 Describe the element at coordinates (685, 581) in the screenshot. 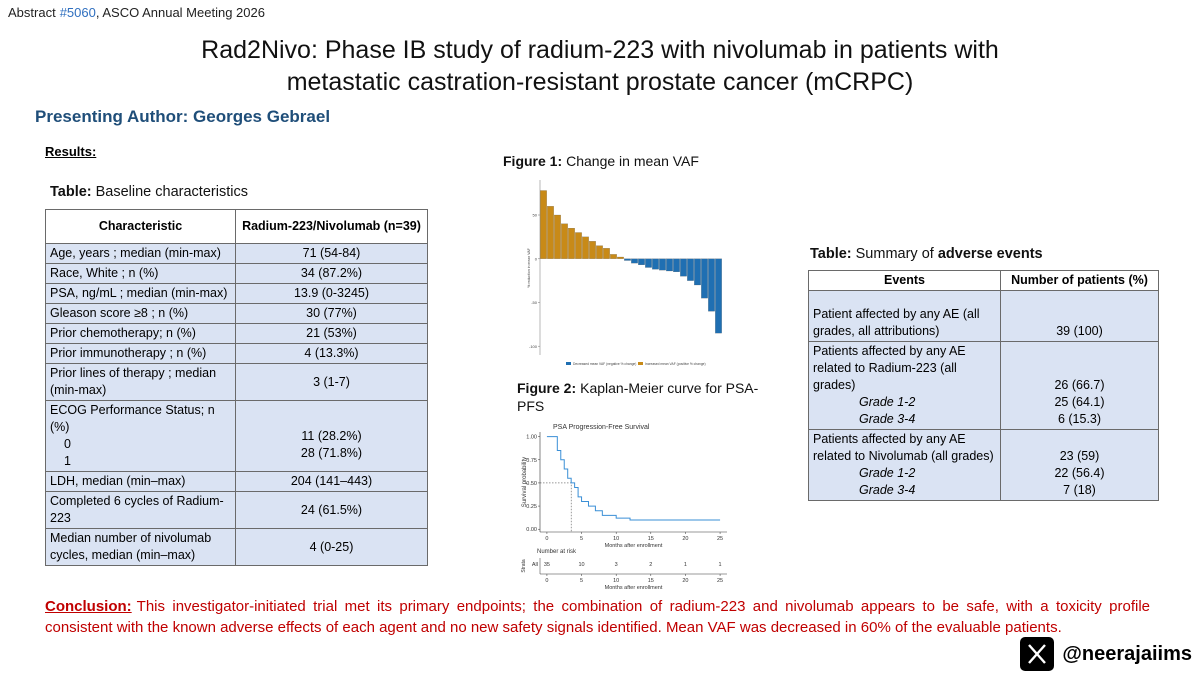

I see `x-tick-label: 20` at that location.